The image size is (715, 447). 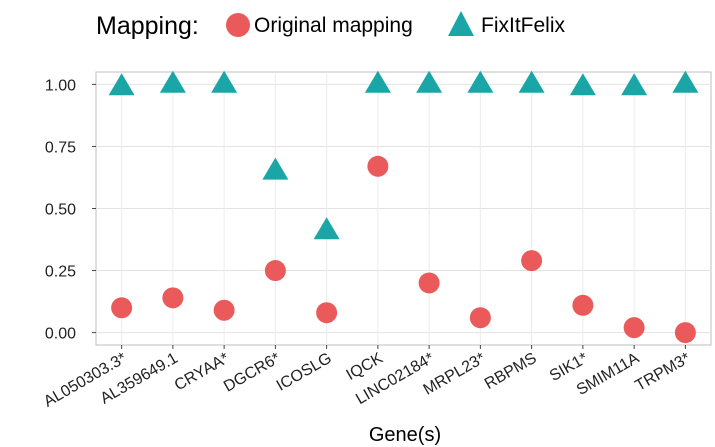 I want to click on x-tick-label: CRYAA*, so click(x=202, y=372).